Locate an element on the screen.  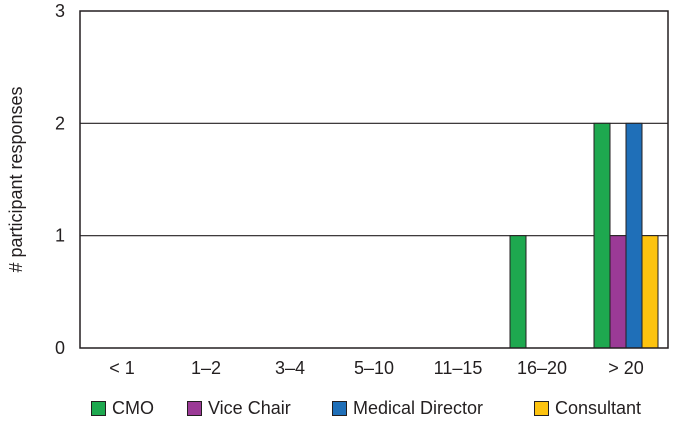
y-tick-label: 1 is located at coordinates (60, 236).